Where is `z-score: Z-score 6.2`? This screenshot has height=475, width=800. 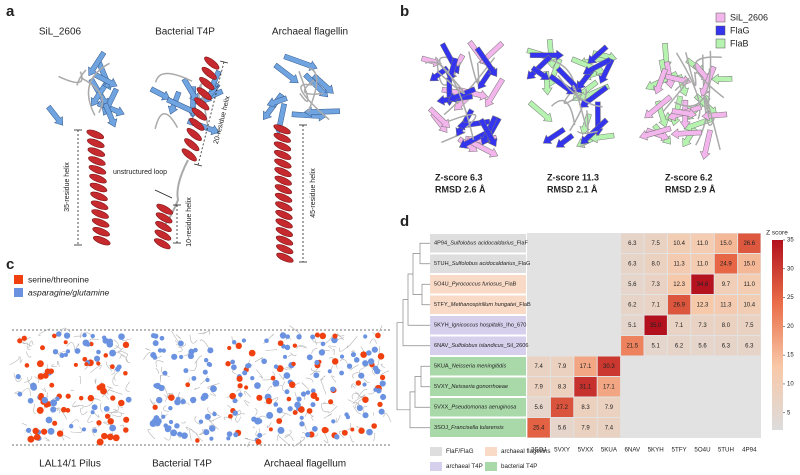 z-score: Z-score 6.2 is located at coordinates (689, 177).